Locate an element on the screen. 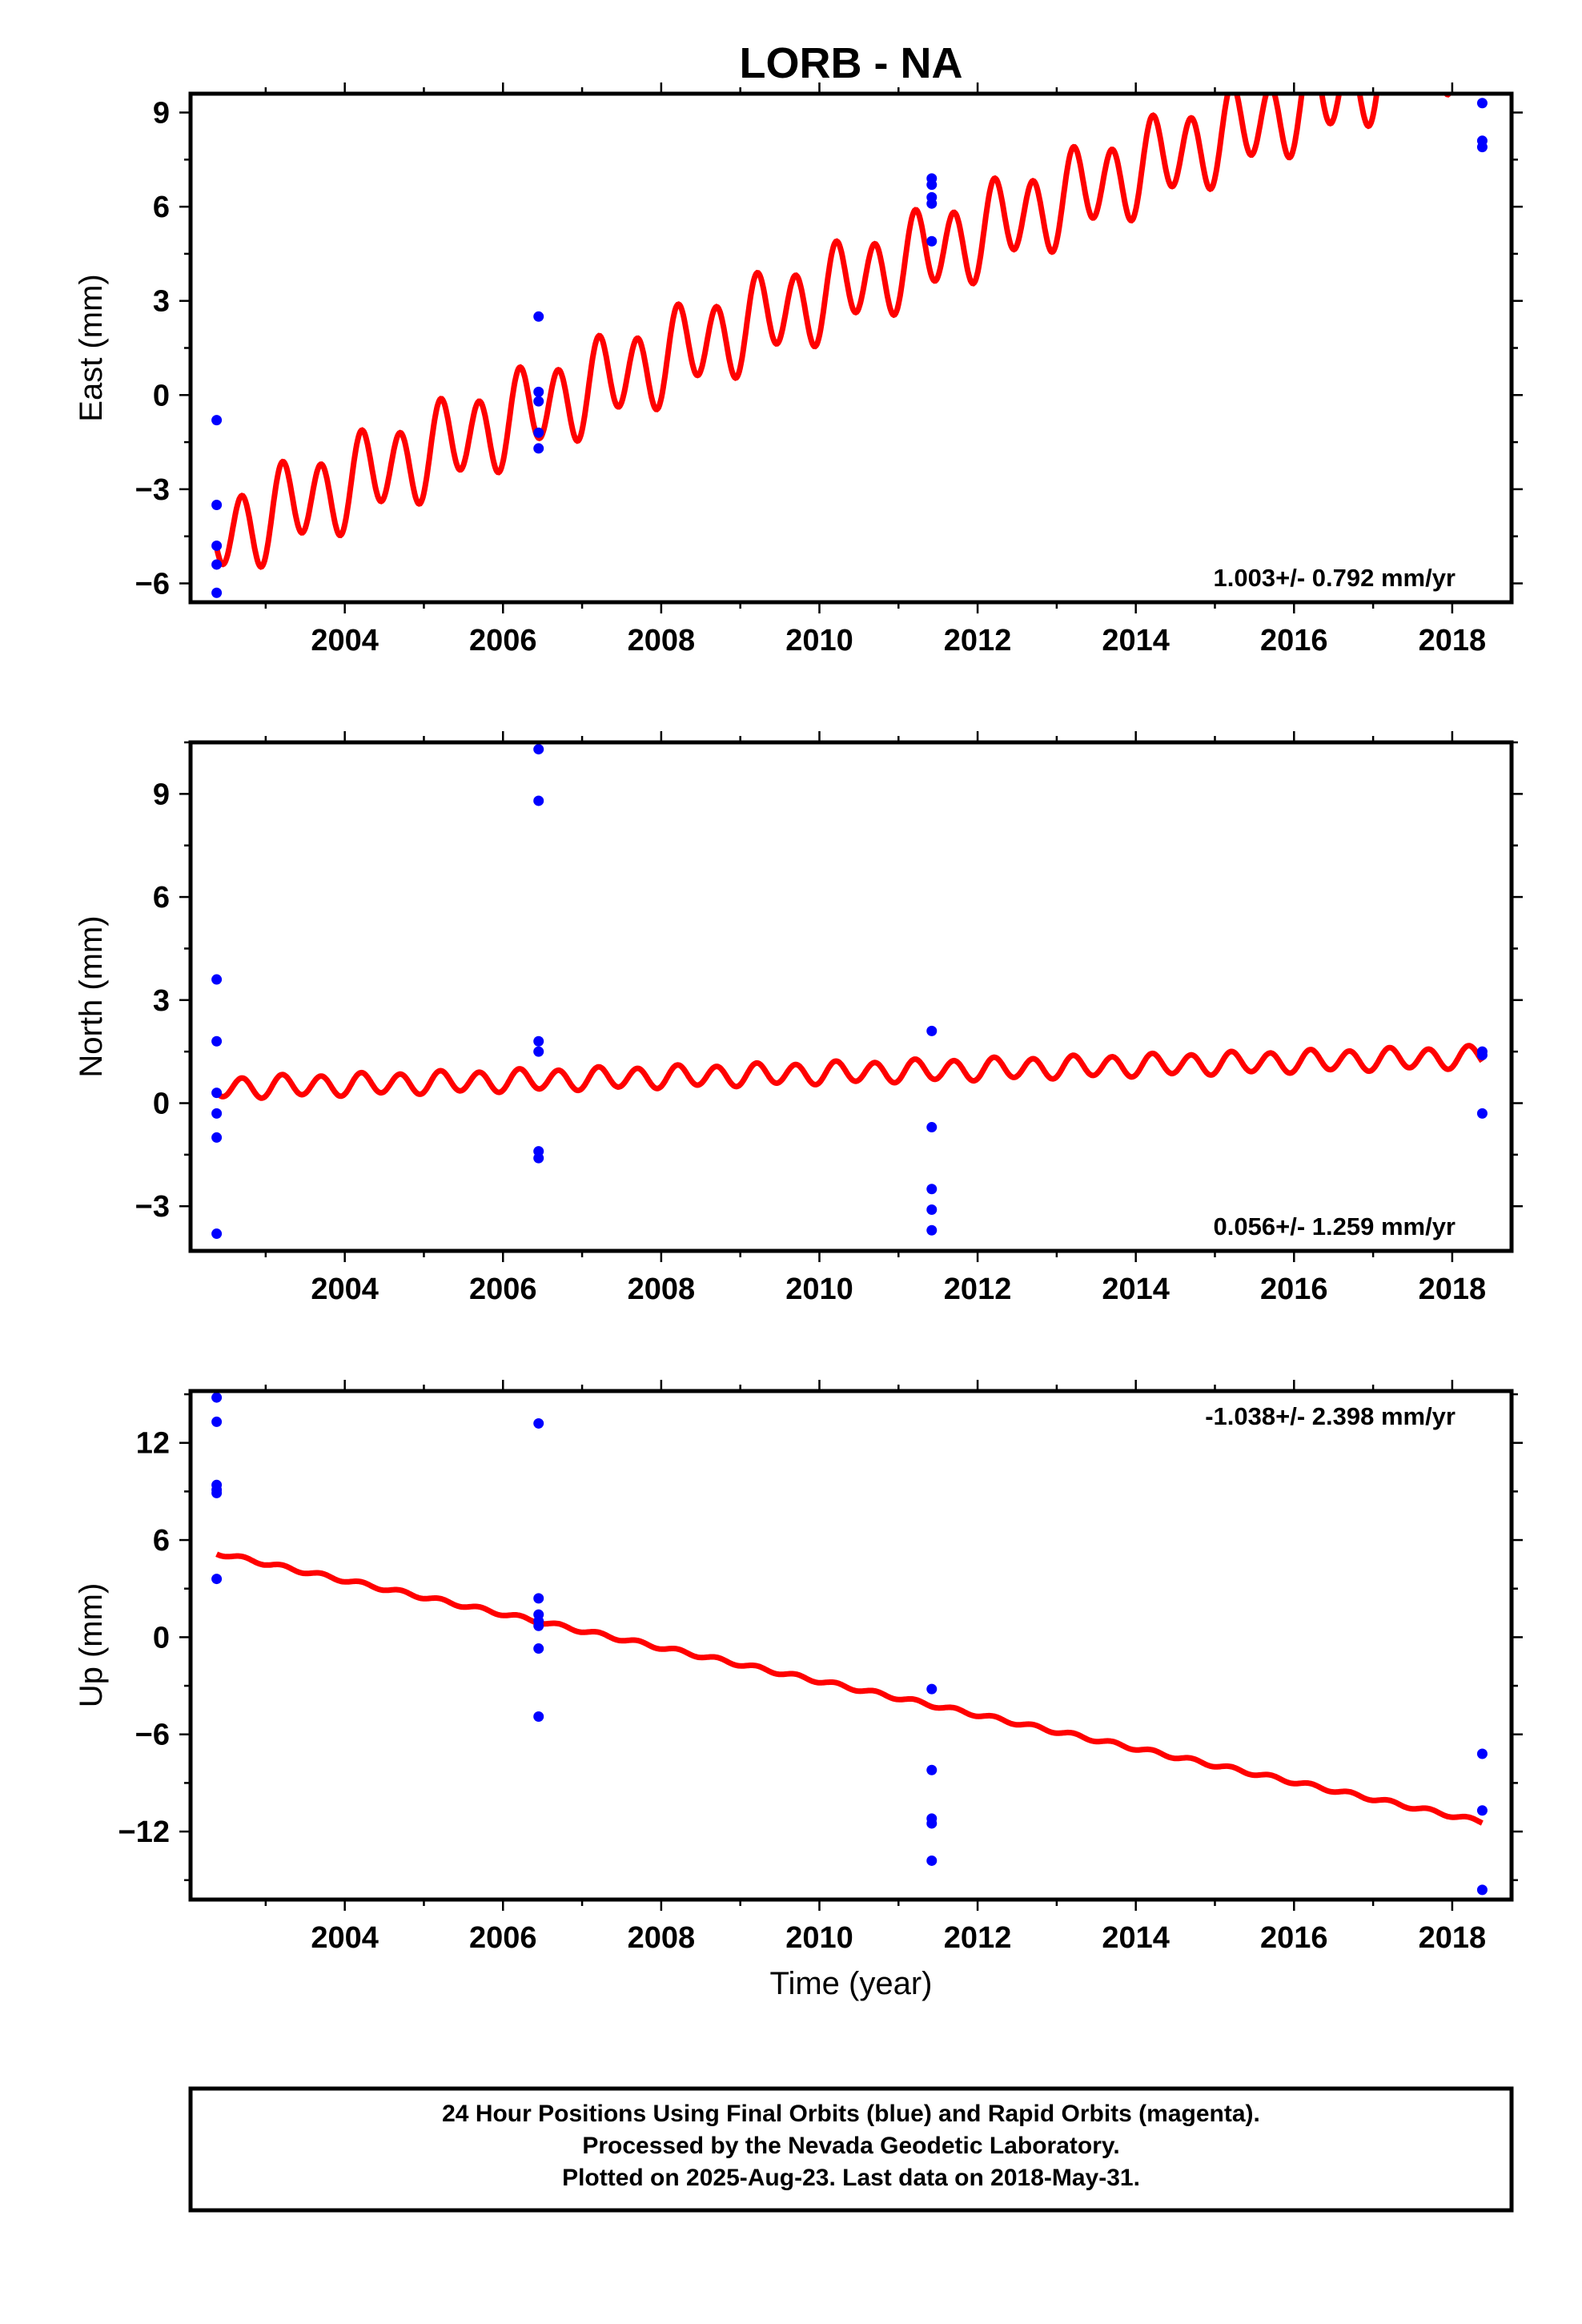 The width and height of the screenshot is (1582, 2324). velocity-label: -1.038+/- 2.398 mm/yr is located at coordinates (1330, 1416).